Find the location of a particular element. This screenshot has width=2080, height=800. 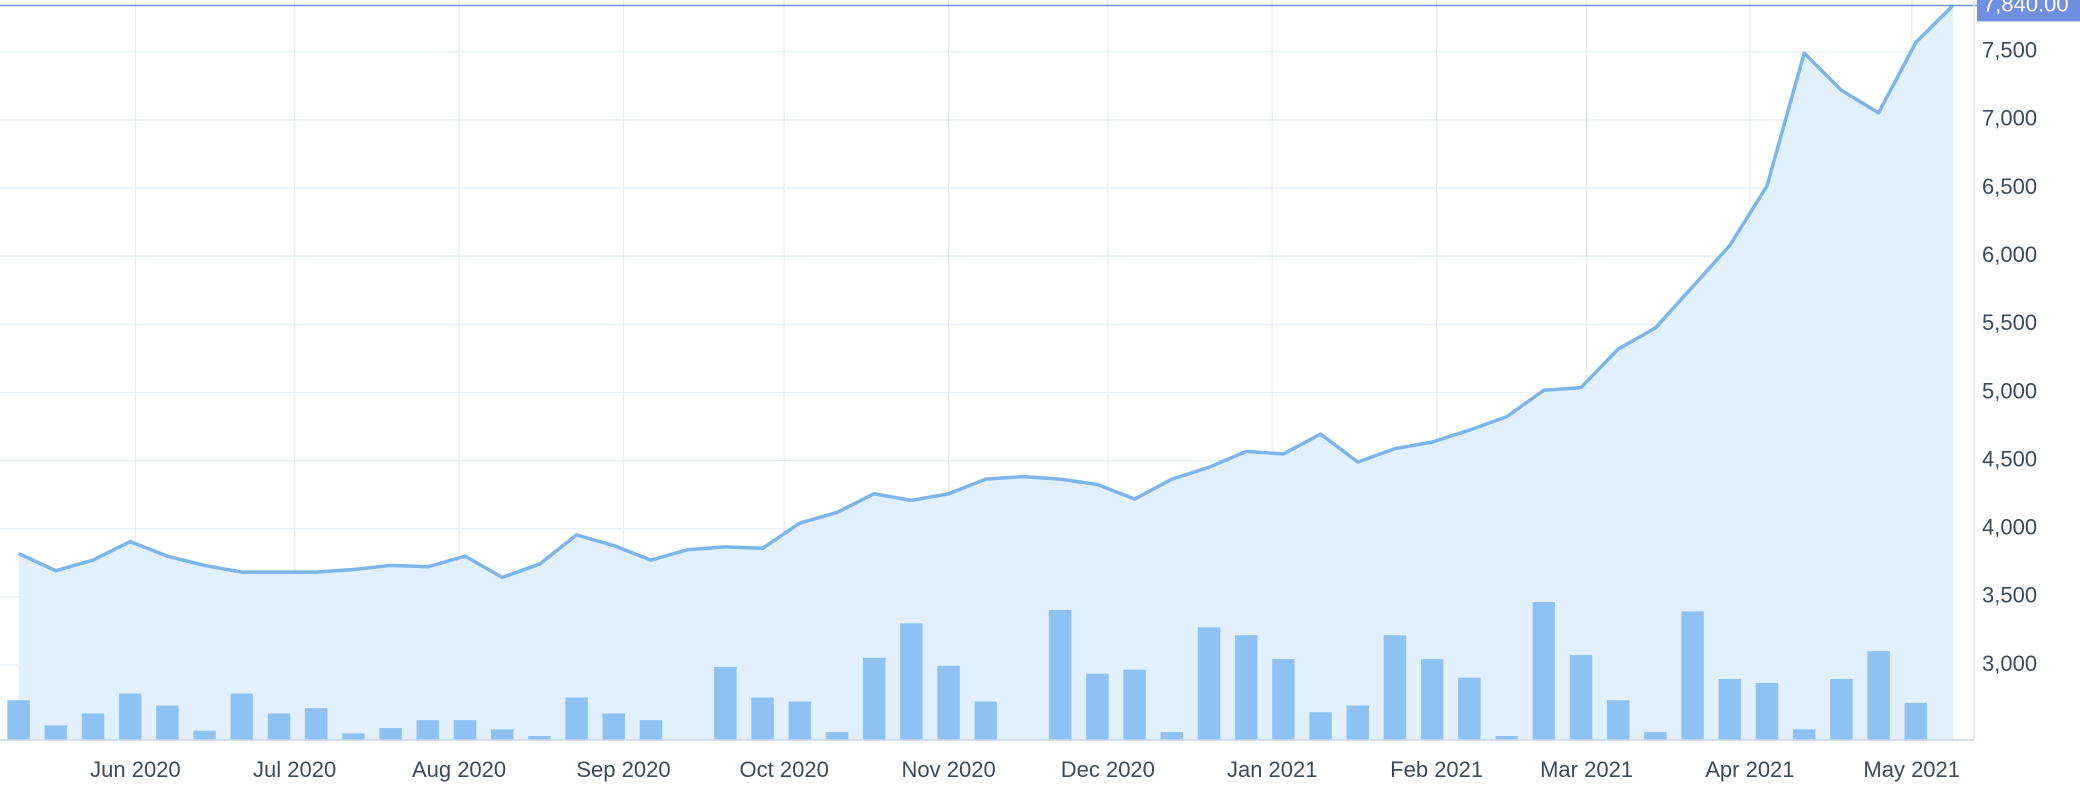

x-tick-label: Aug 2020 is located at coordinates (459, 769).